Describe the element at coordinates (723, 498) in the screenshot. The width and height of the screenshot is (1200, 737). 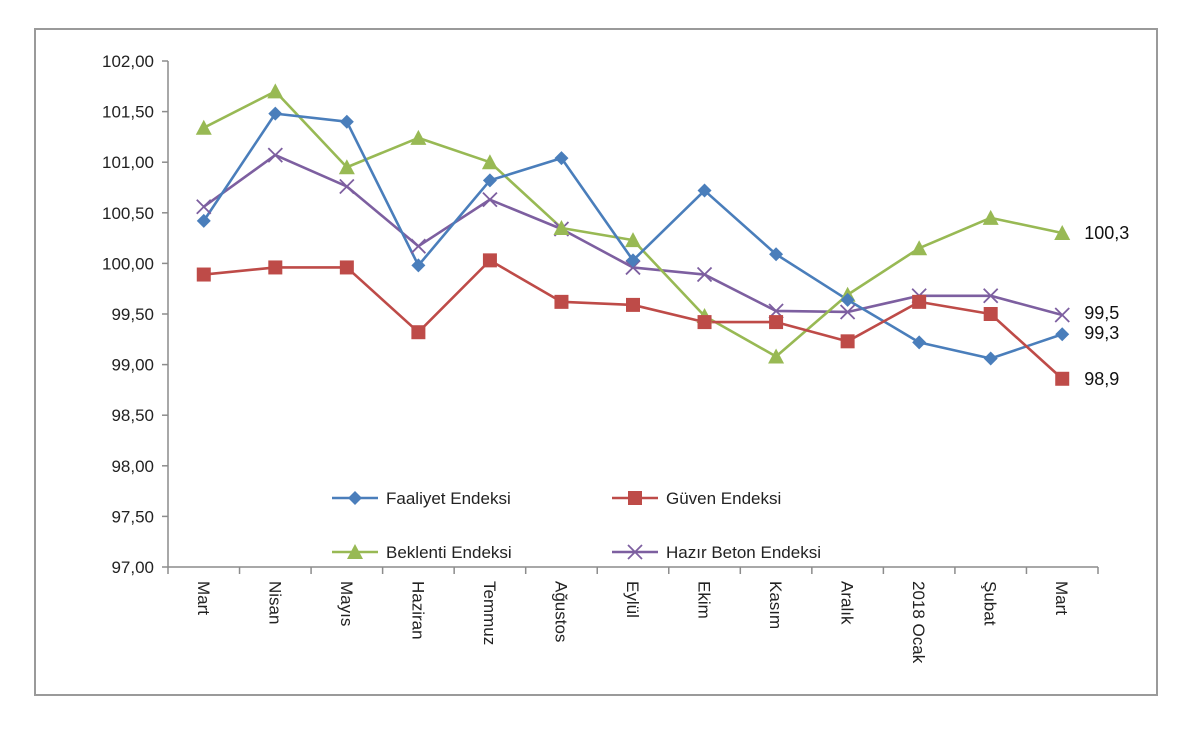
I see `legend-label: Güven Endeksi` at that location.